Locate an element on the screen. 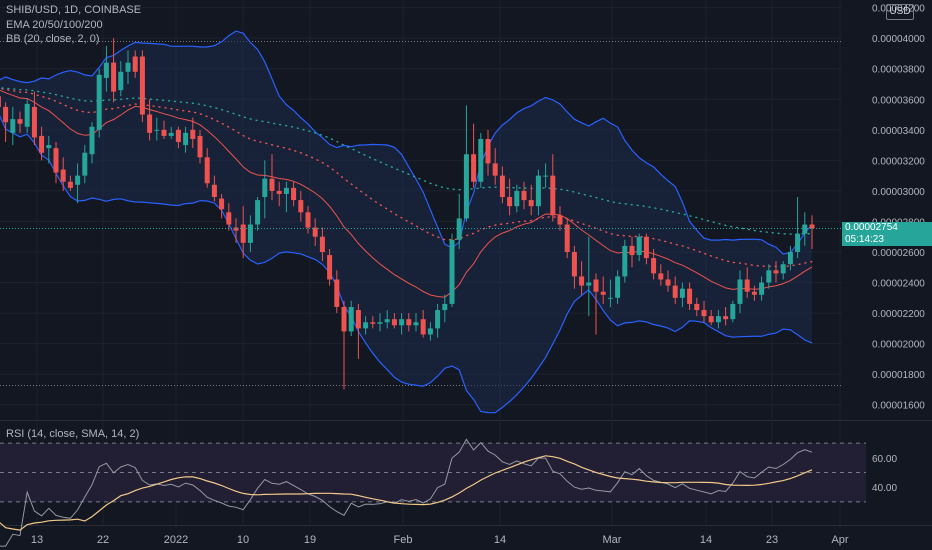  rsi-axis-label: 60.00 is located at coordinates (884, 459).